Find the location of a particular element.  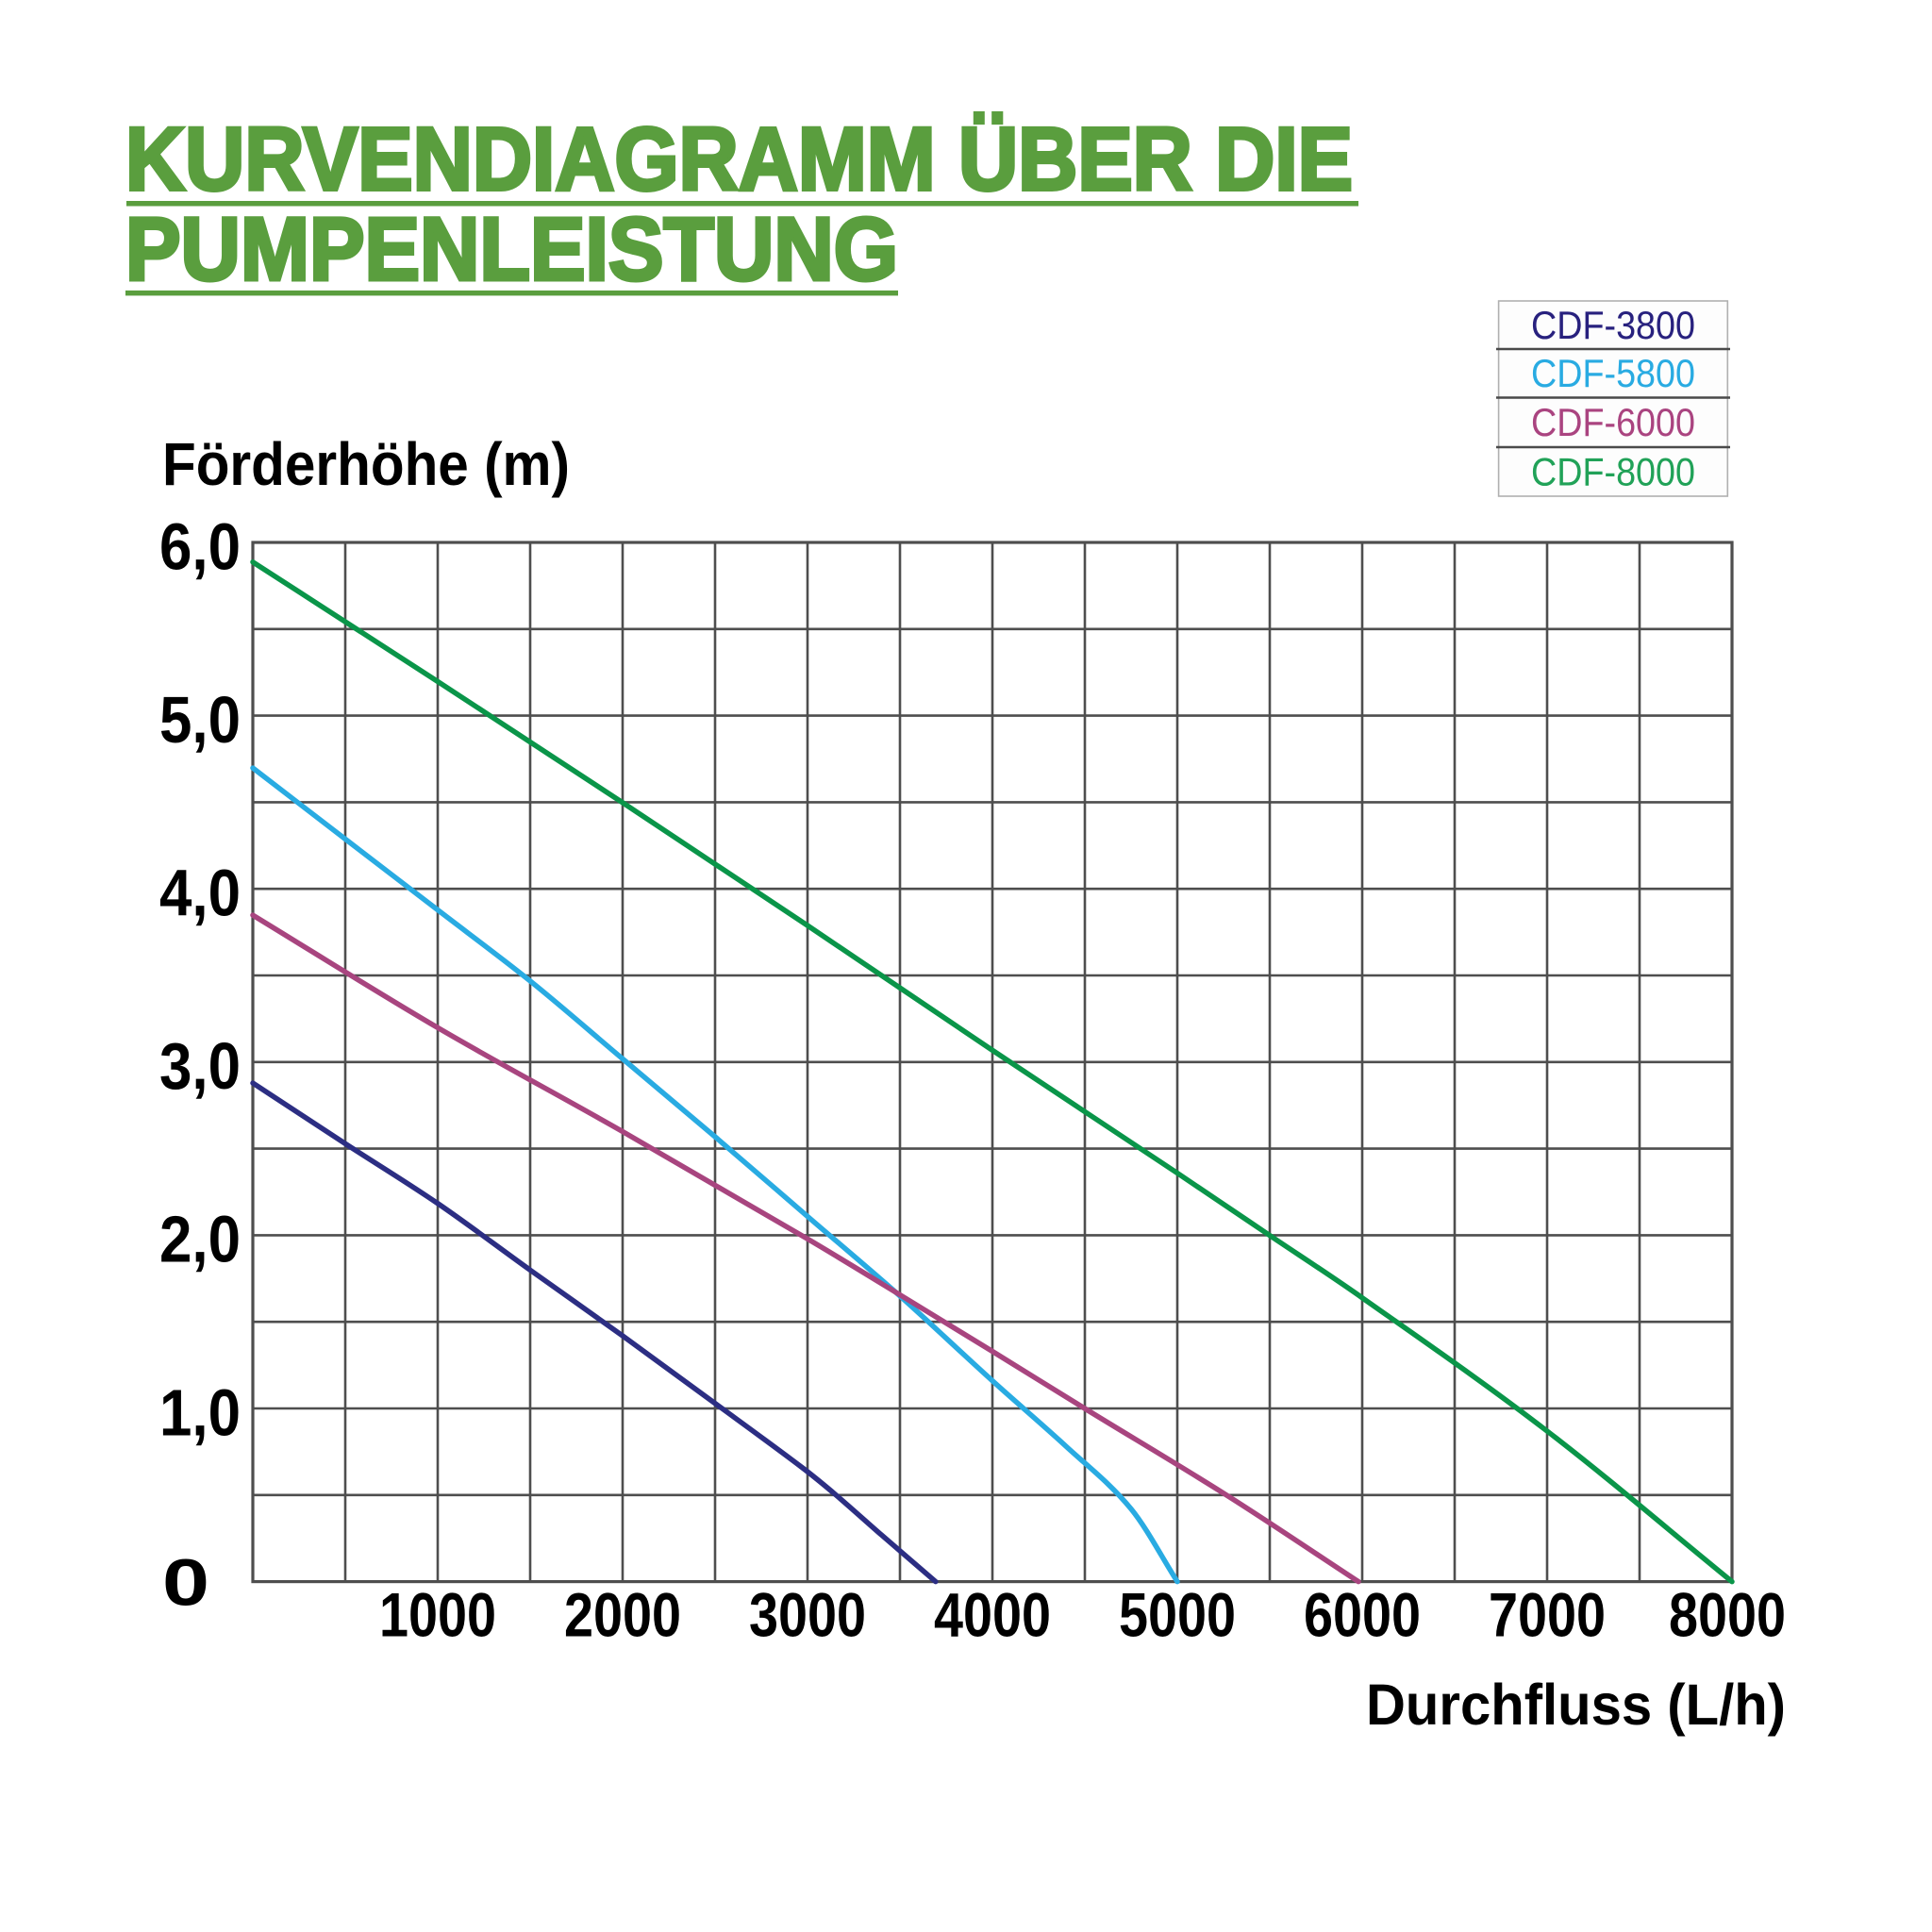

svg-text: 0 is located at coordinates (186, 1583).